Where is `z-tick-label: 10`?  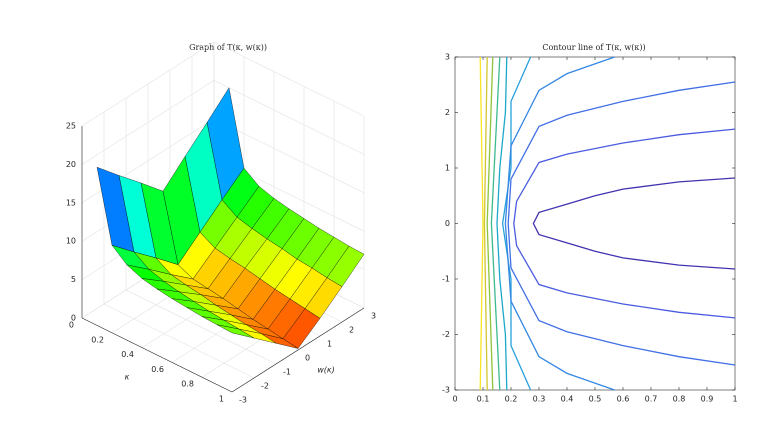 z-tick-label: 10 is located at coordinates (71, 241).